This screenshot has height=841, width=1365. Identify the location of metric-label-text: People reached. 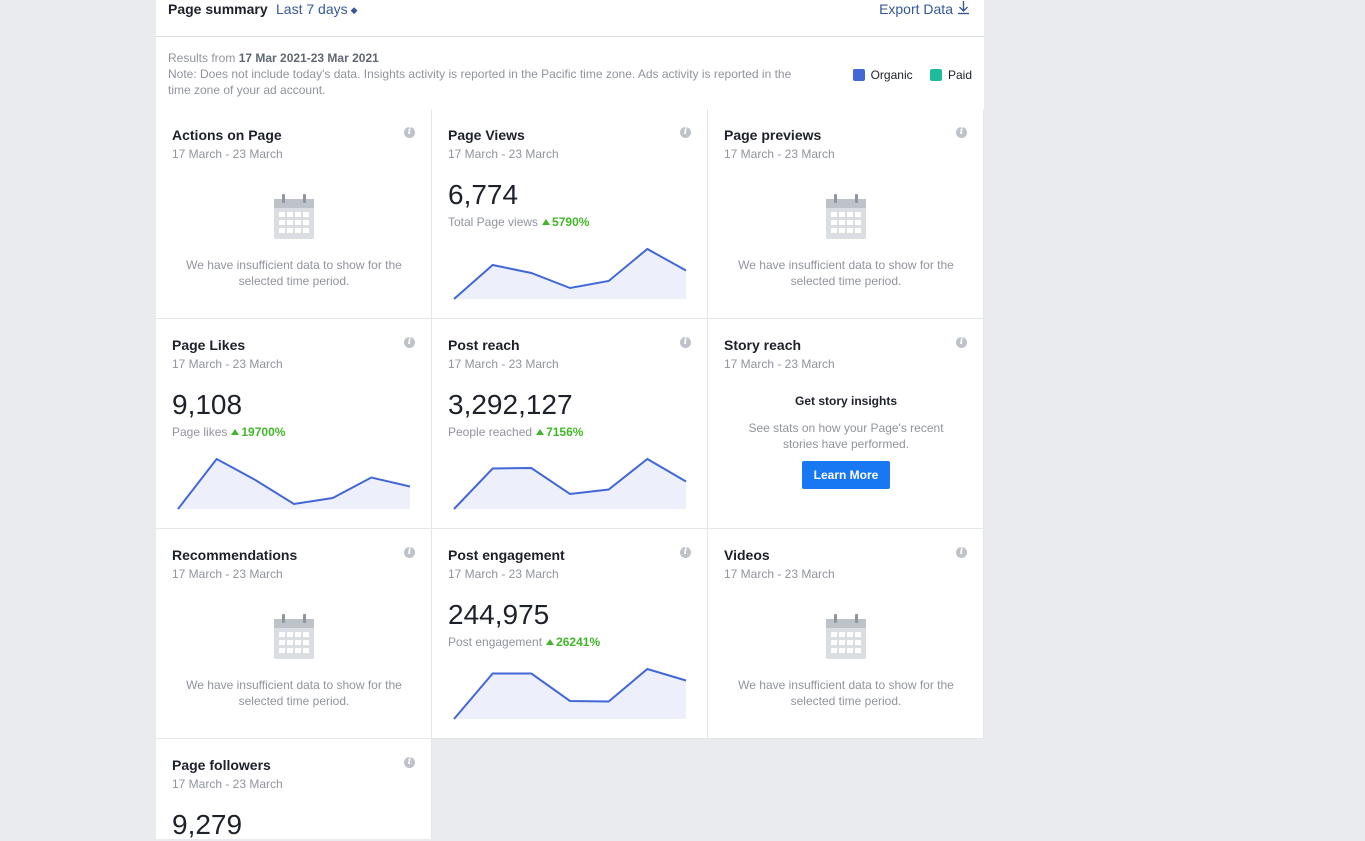
(490, 432).